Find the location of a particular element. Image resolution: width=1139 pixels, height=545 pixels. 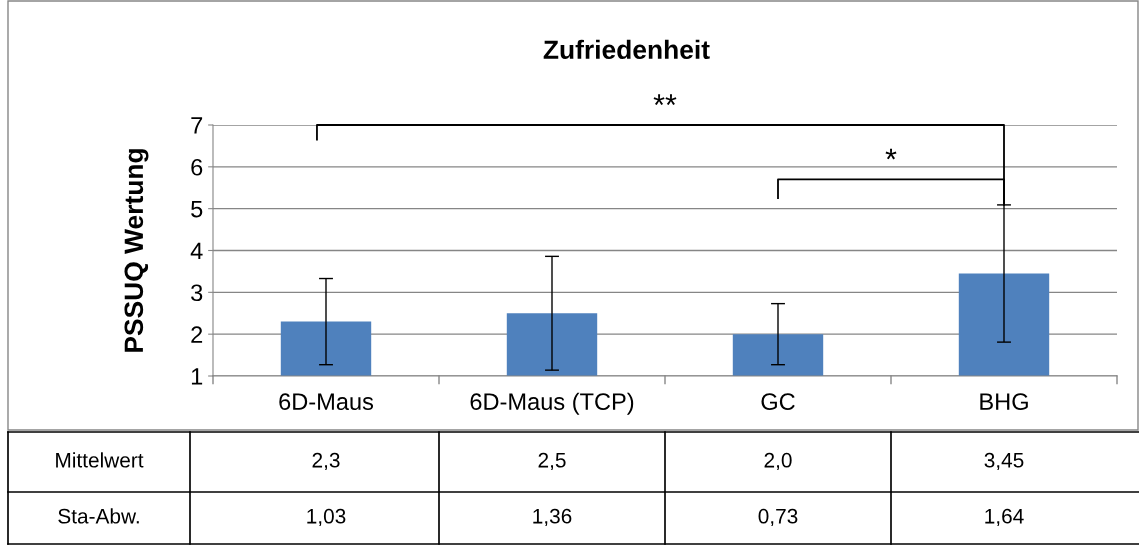

text: Mittelwert is located at coordinates (100, 460).